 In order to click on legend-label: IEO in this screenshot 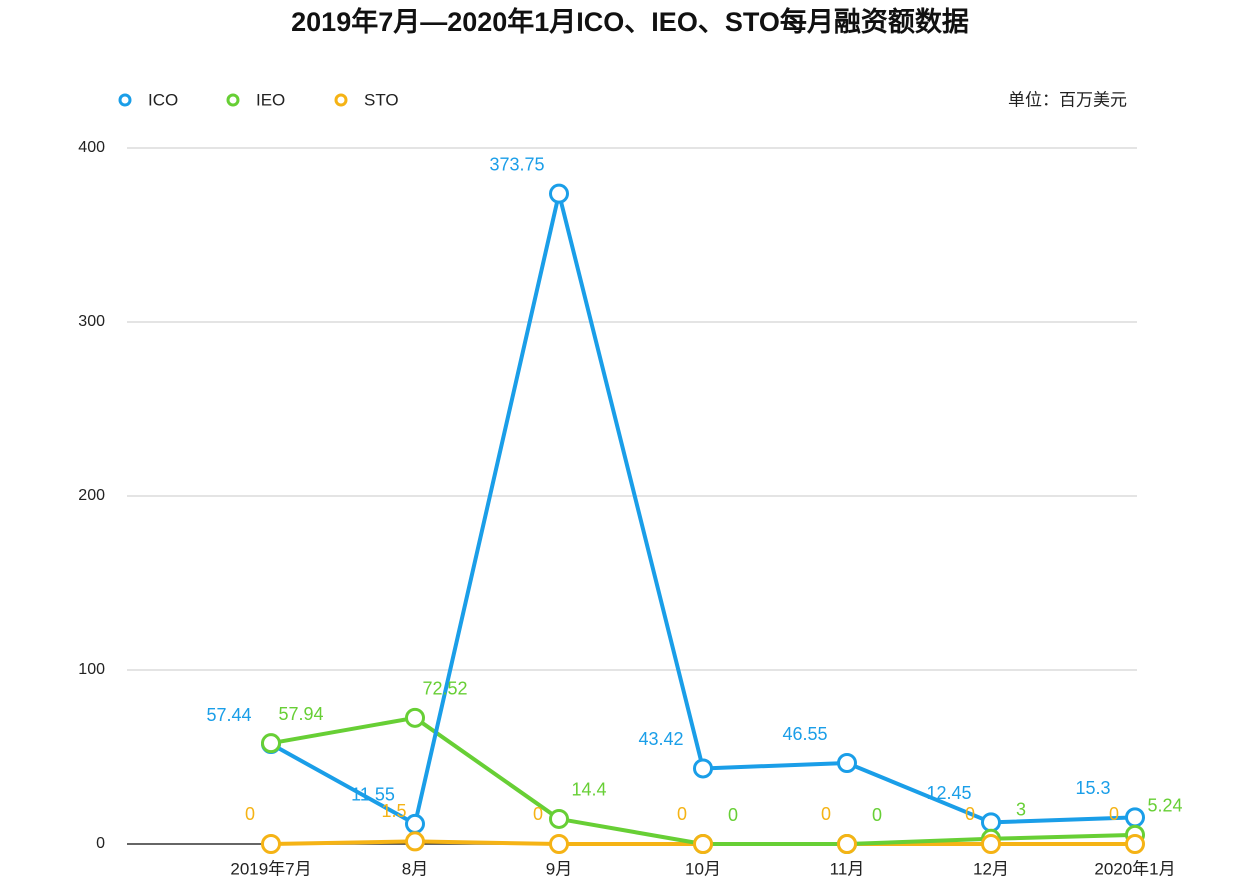, I will do `click(270, 99)`.